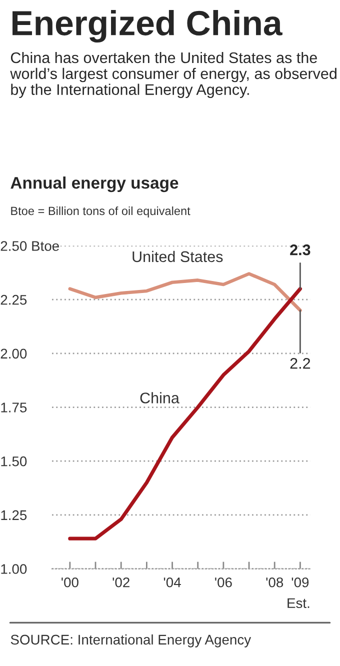 Image resolution: width=340 pixels, height=666 pixels. What do you see at coordinates (70, 582) in the screenshot?
I see `x-tick-label: '00` at bounding box center [70, 582].